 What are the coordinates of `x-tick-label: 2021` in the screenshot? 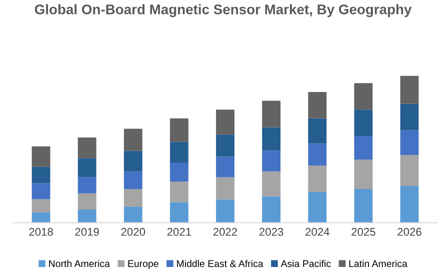 It's located at (179, 232).